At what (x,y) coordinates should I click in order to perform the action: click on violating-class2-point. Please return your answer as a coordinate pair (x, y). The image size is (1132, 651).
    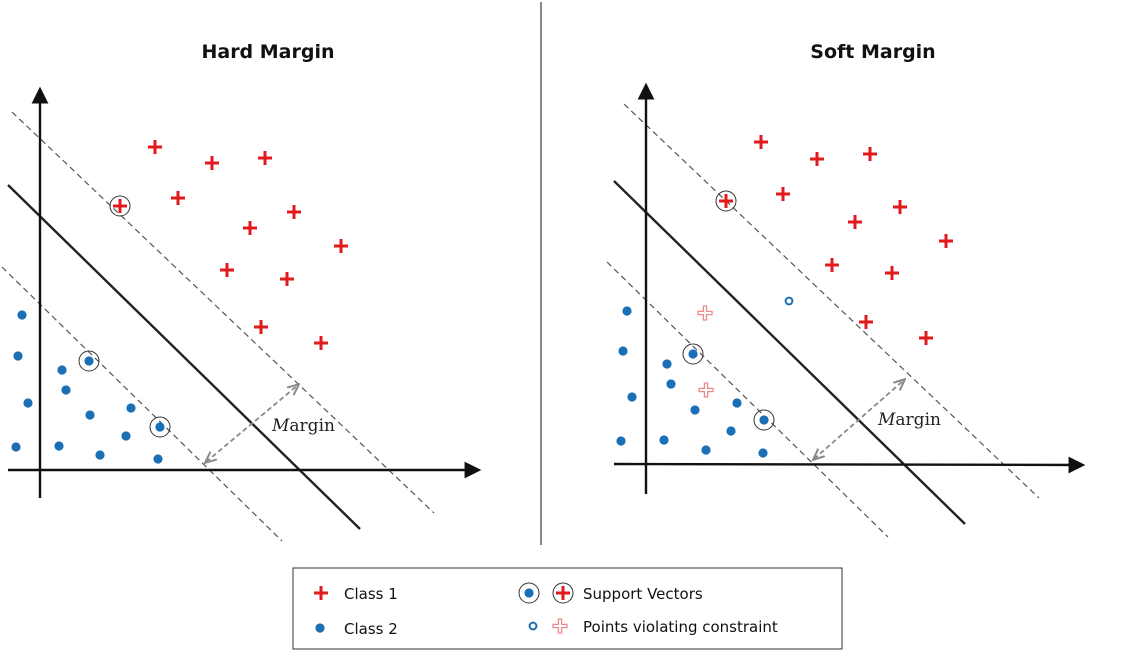
    Looking at the image, I should click on (789, 301).